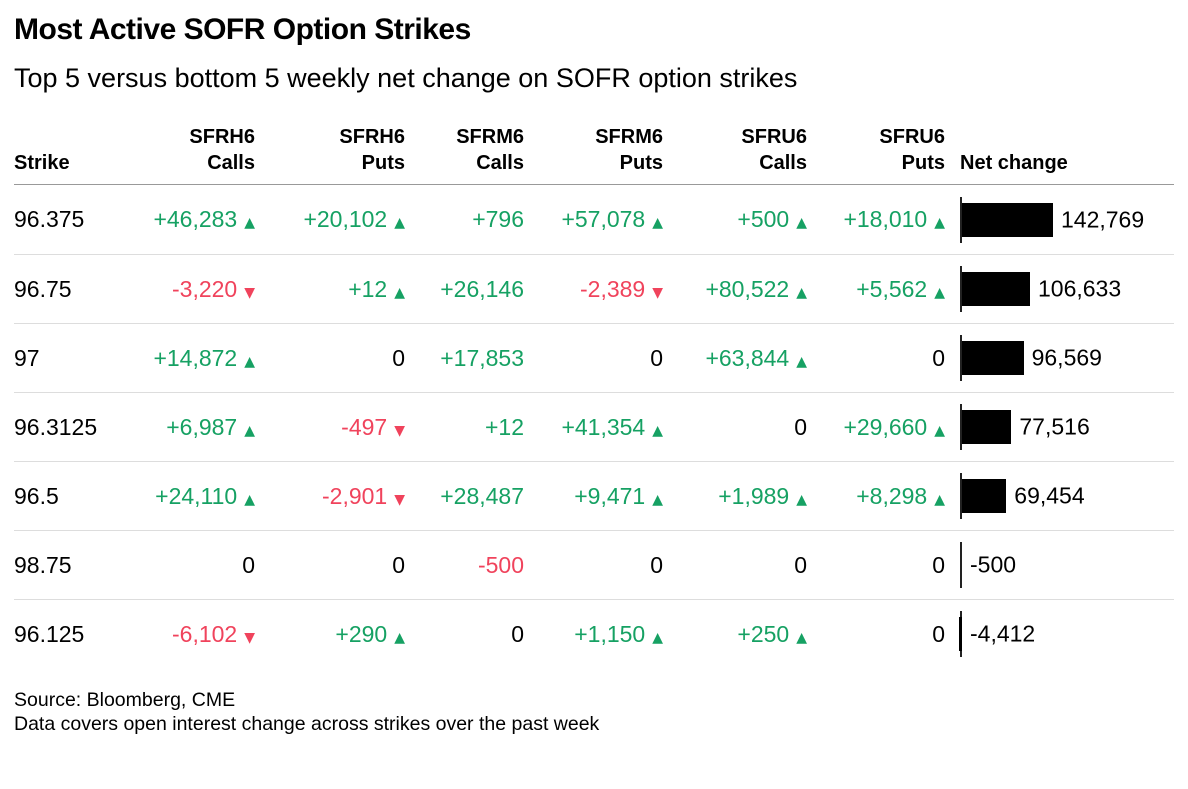 This screenshot has height=789, width=1188. Describe the element at coordinates (125, 700) in the screenshot. I see `source-text: Source: Bloomberg, CME` at that location.